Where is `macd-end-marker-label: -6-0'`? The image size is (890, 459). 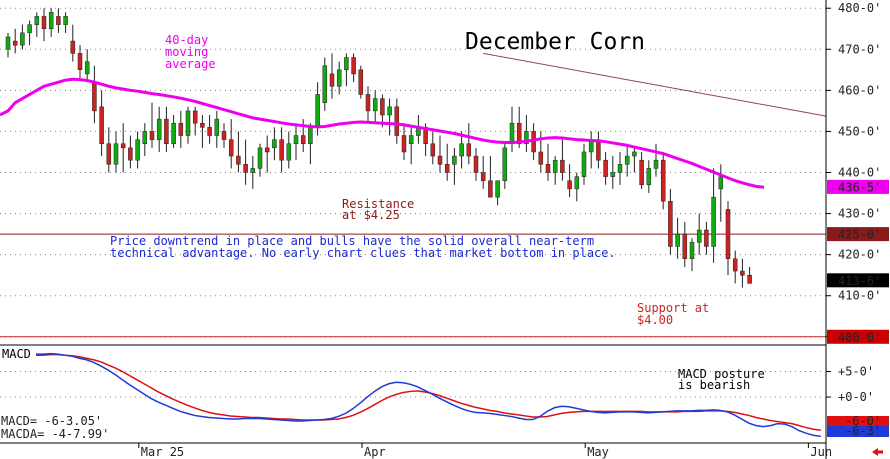 macd-end-marker-label: -6-0' is located at coordinates (863, 421).